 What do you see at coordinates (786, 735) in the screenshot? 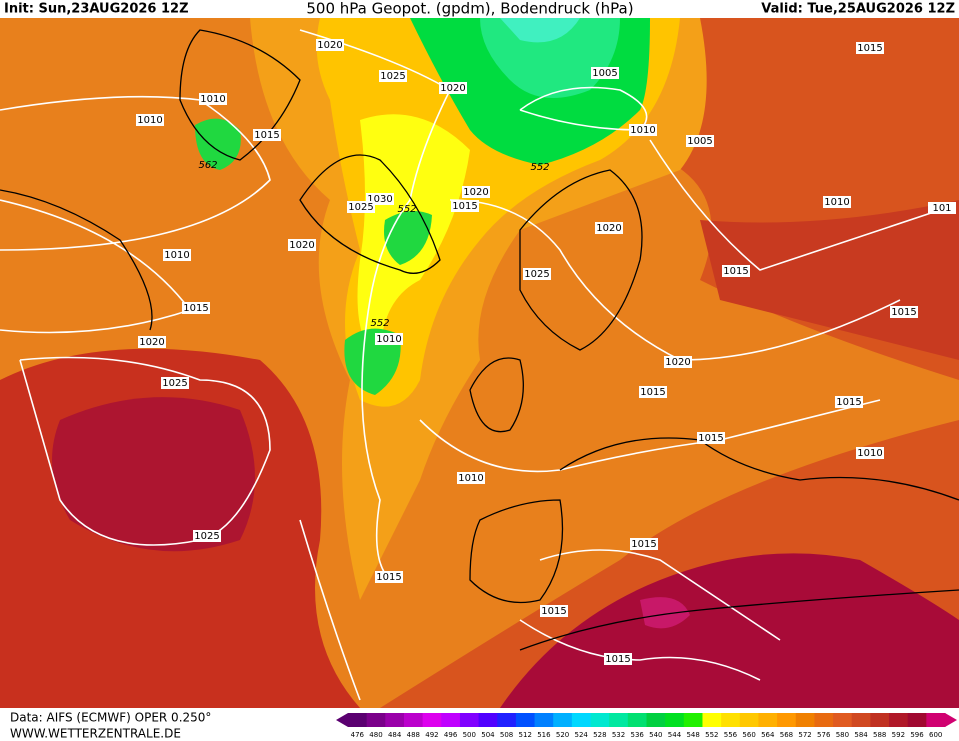
I see `colorbar-label: 568` at bounding box center [786, 735].